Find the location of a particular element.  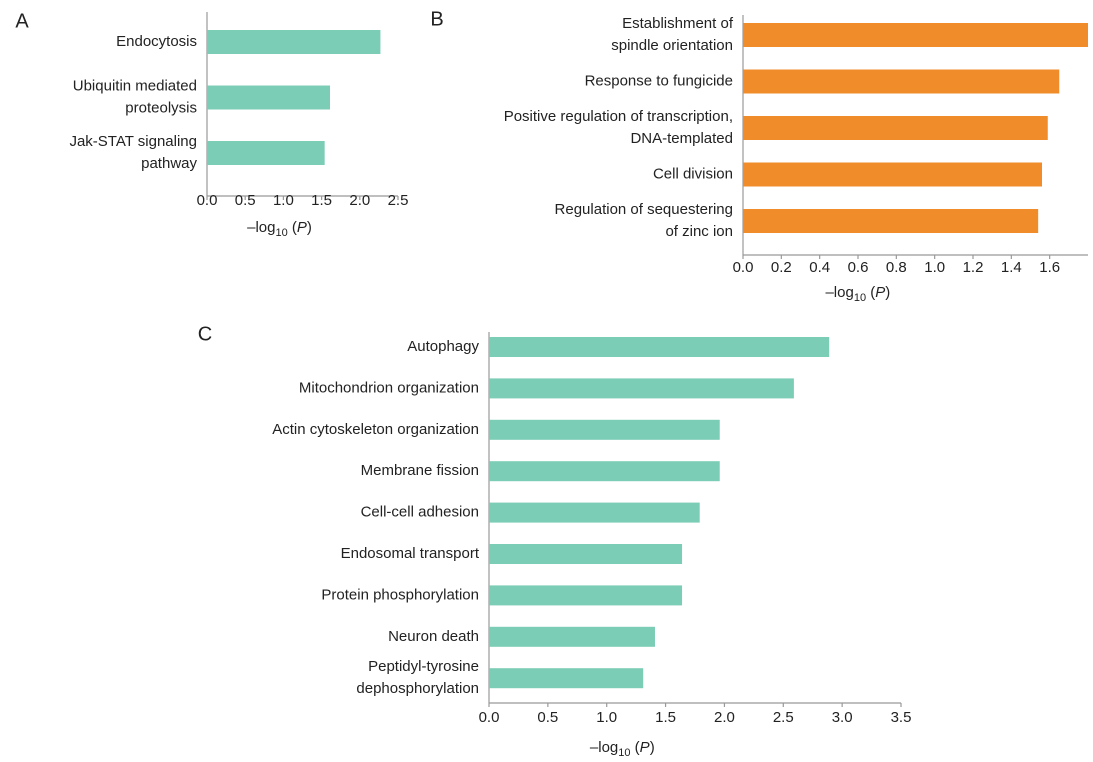

category-label: Neuron death is located at coordinates (433, 636).